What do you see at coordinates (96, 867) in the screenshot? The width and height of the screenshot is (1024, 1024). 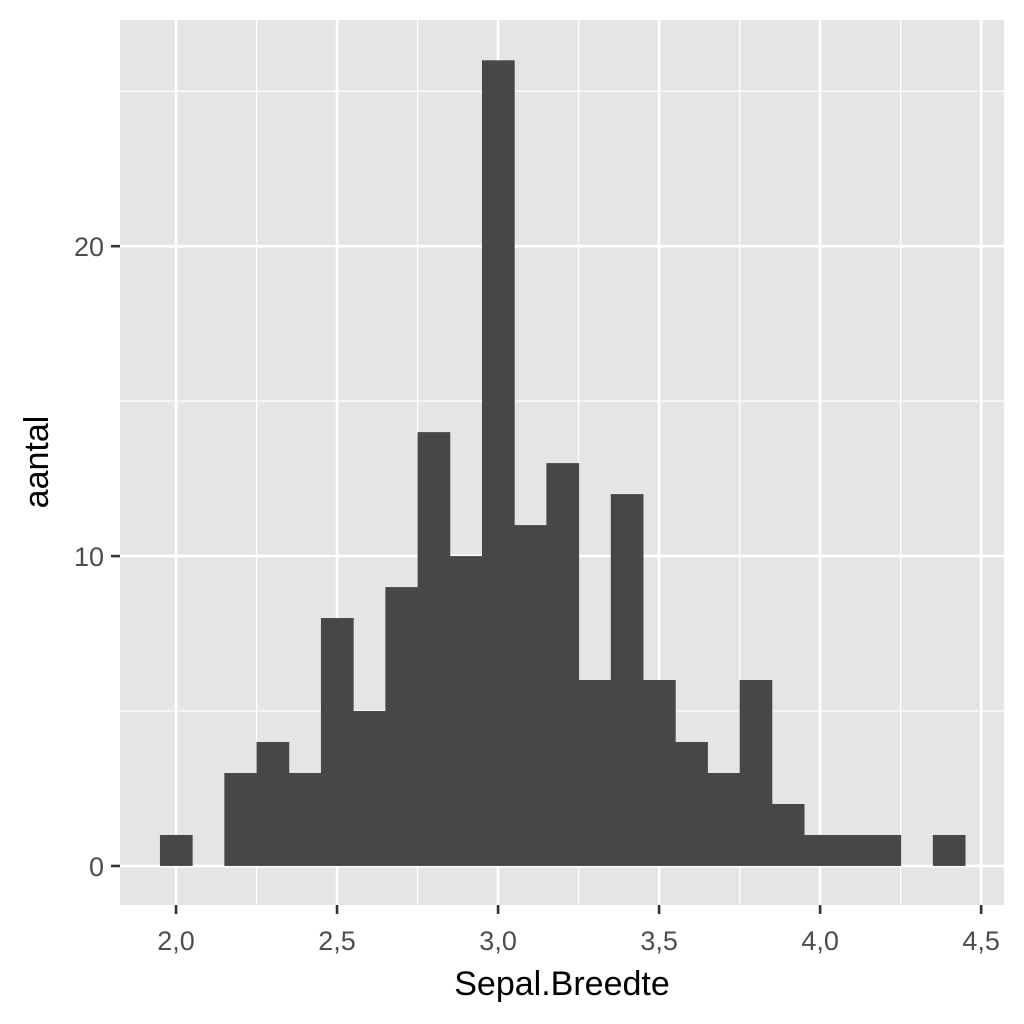 I see `y-tick-label: 0` at bounding box center [96, 867].